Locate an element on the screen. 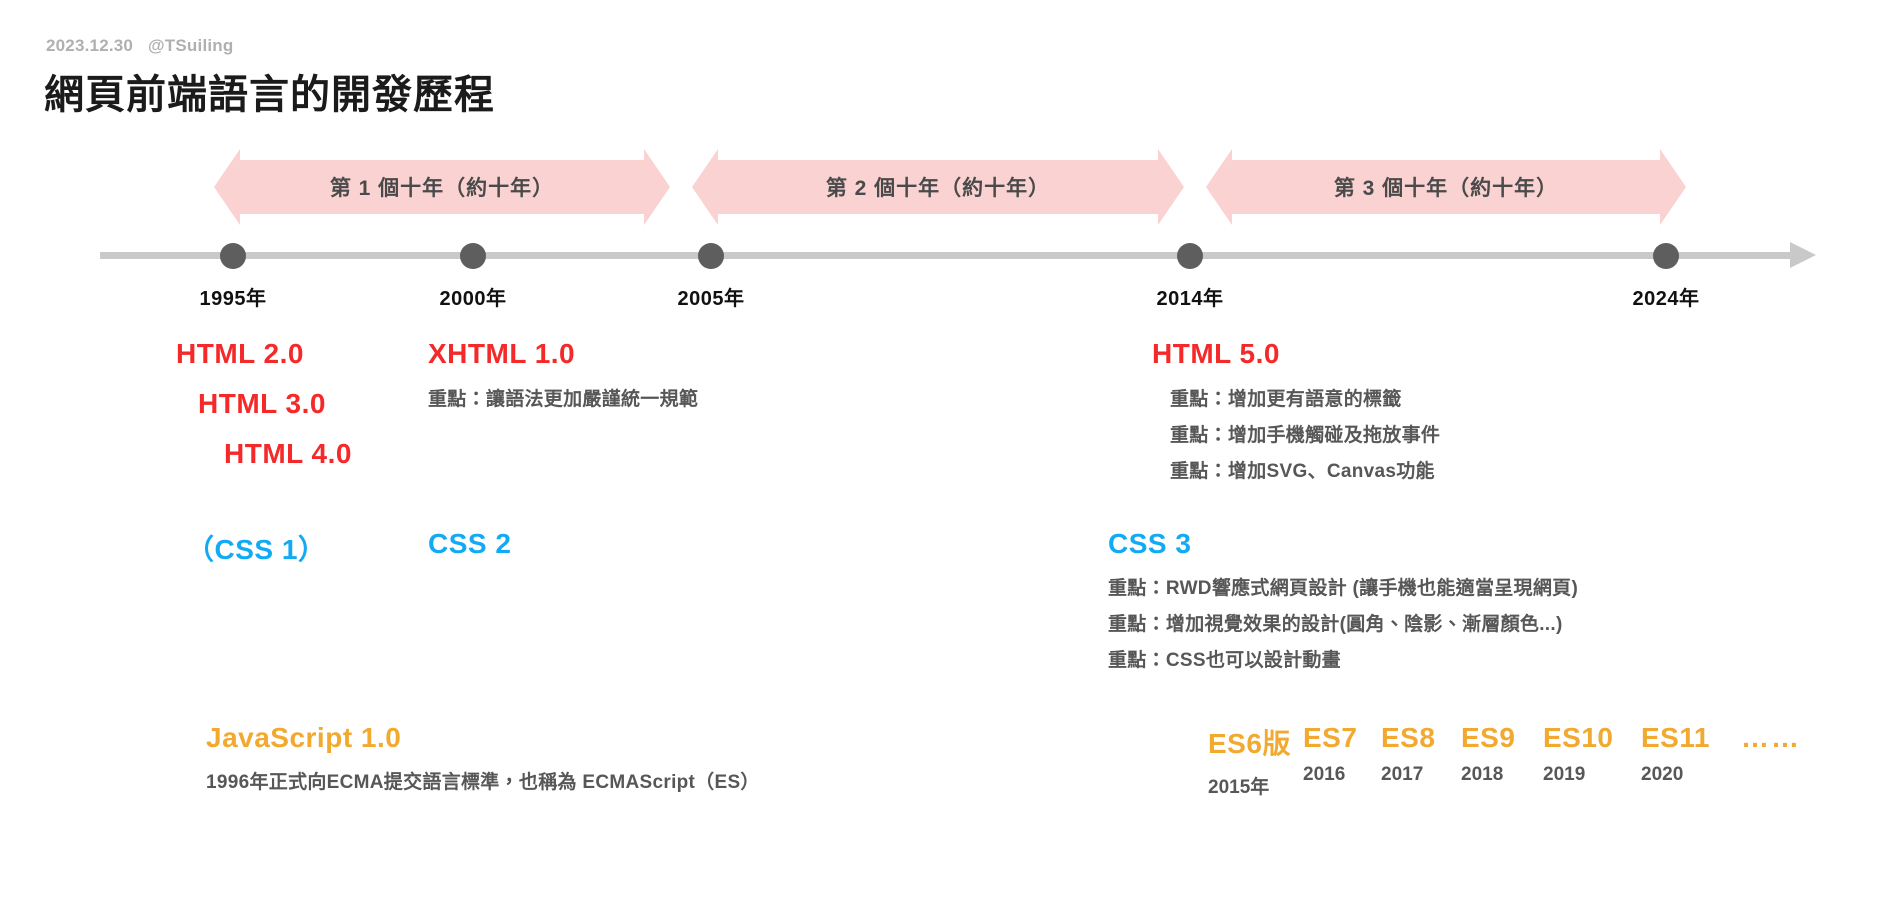 The height and width of the screenshot is (900, 1900). css1-1995-block: （CSS 1） is located at coordinates (256, 548).